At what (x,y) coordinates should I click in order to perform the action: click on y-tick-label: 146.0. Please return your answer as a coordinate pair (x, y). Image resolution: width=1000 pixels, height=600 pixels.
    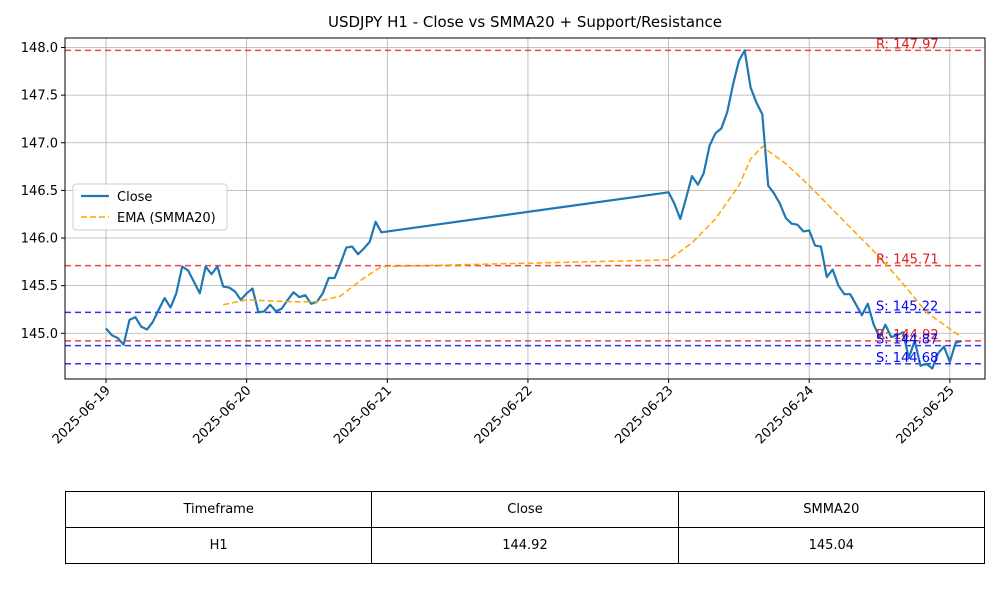
    Looking at the image, I should click on (39, 239).